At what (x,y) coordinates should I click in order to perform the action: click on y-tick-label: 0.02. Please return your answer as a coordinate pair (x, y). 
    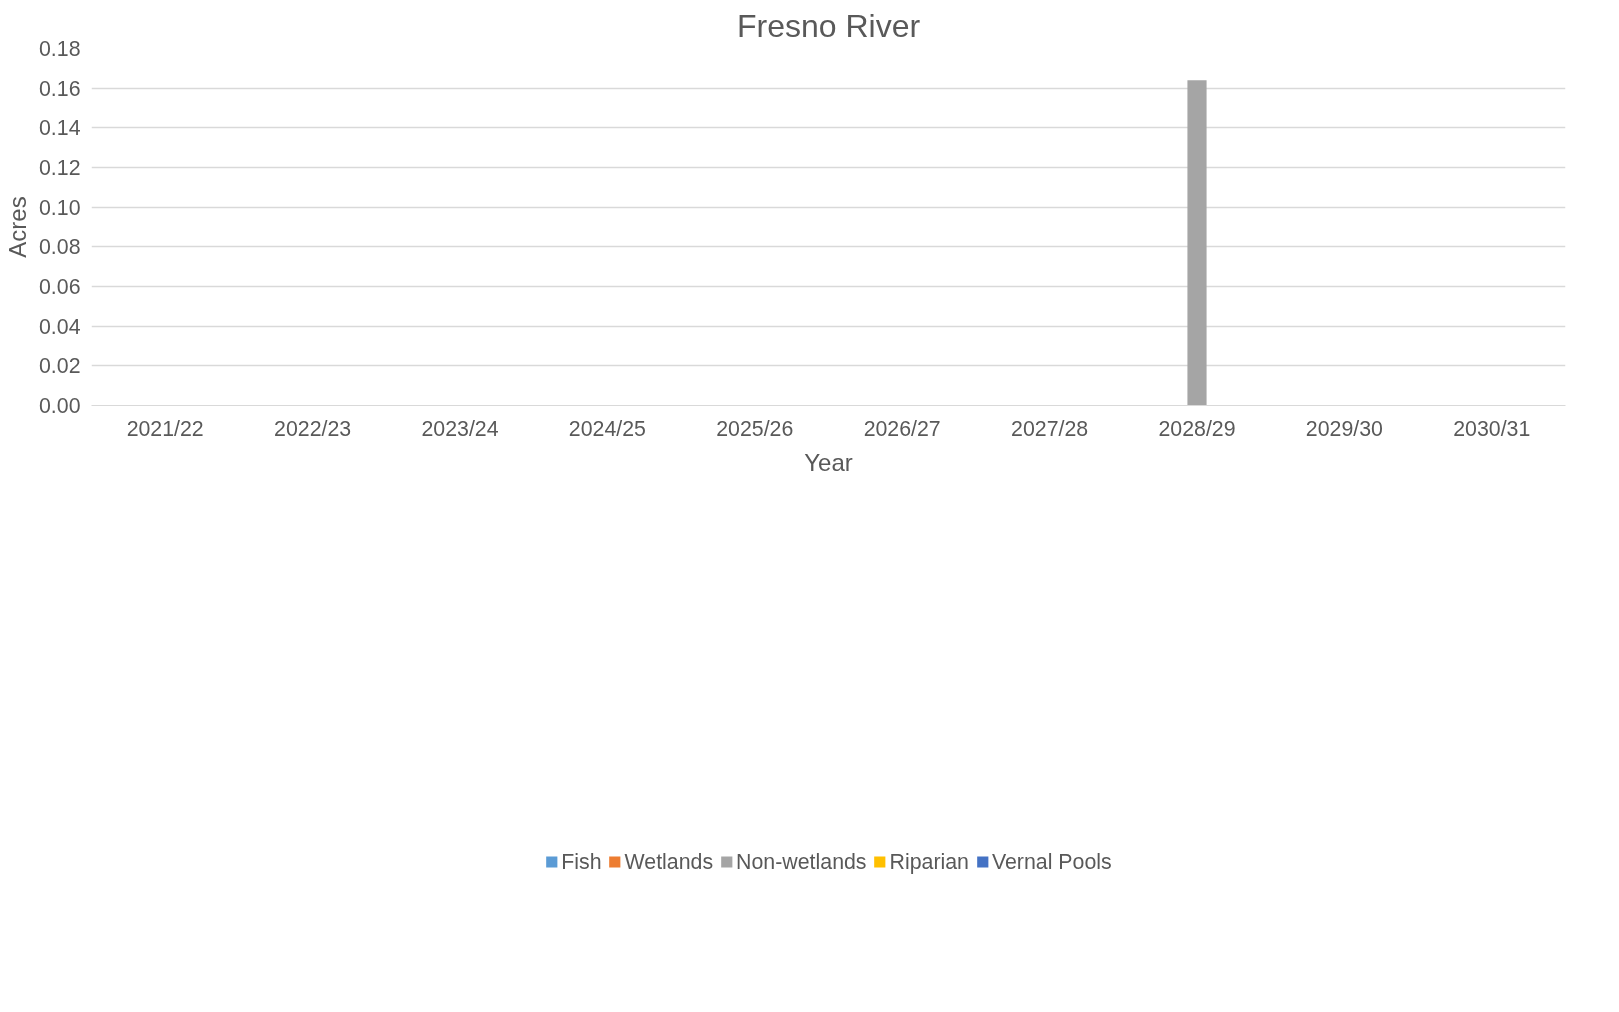
    Looking at the image, I should click on (59, 366).